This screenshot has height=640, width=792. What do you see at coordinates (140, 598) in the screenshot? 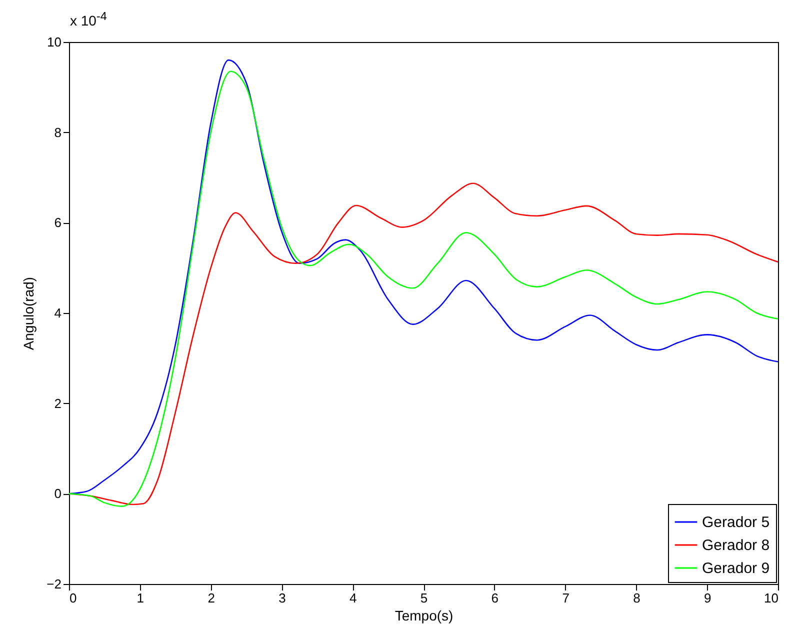
I see `x-tick-label: 1` at bounding box center [140, 598].